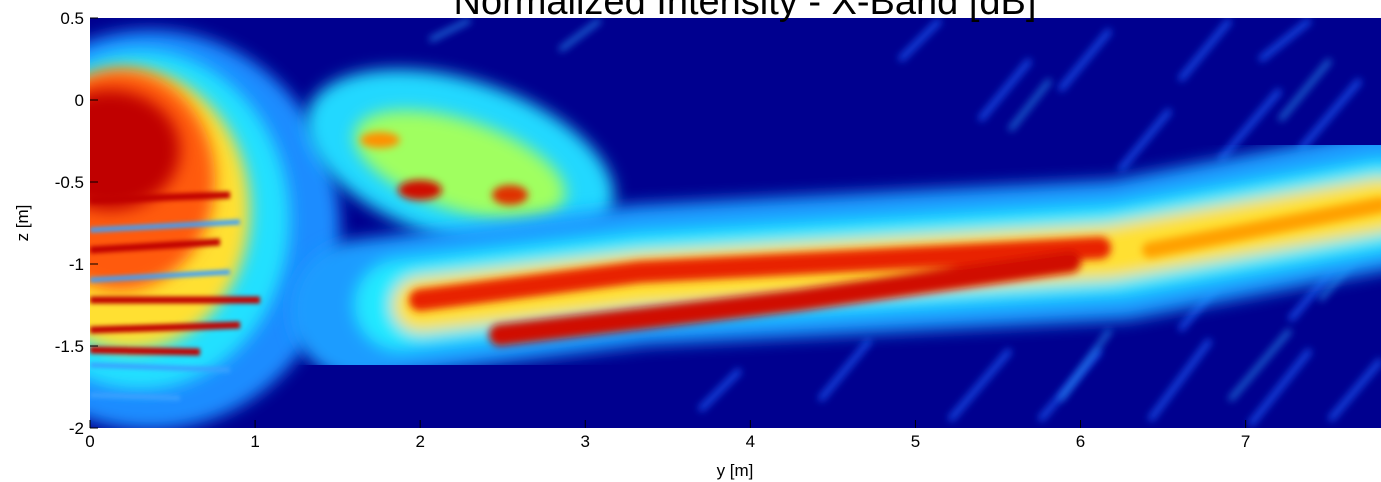 Image resolution: width=1381 pixels, height=482 pixels. I want to click on y-tick-label: -1, so click(76, 264).